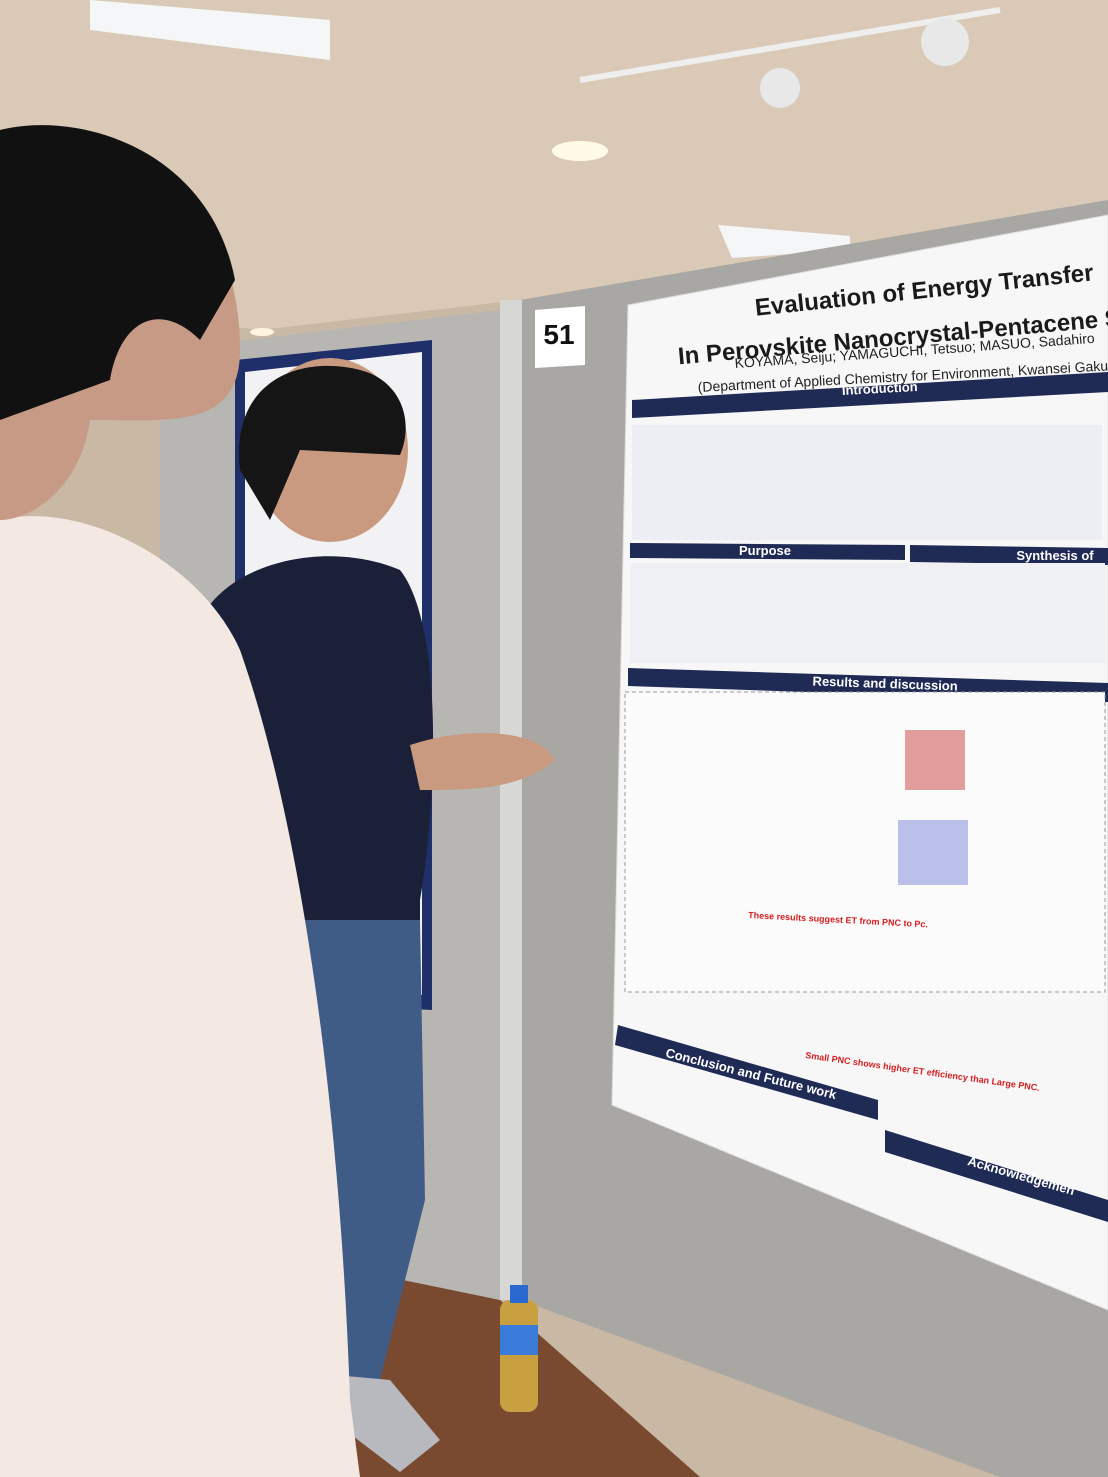  I want to click on foreground-hair, so click(117, 273).